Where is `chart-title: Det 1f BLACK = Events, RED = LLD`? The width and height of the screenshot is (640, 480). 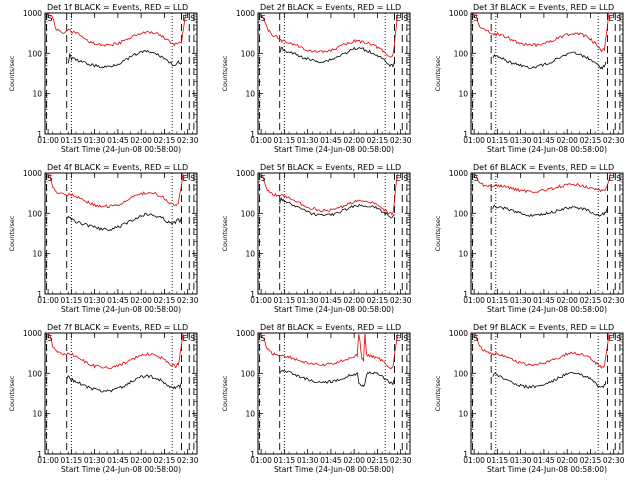
chart-title: Det 1f BLACK = Events, RED = LLD is located at coordinates (117, 7).